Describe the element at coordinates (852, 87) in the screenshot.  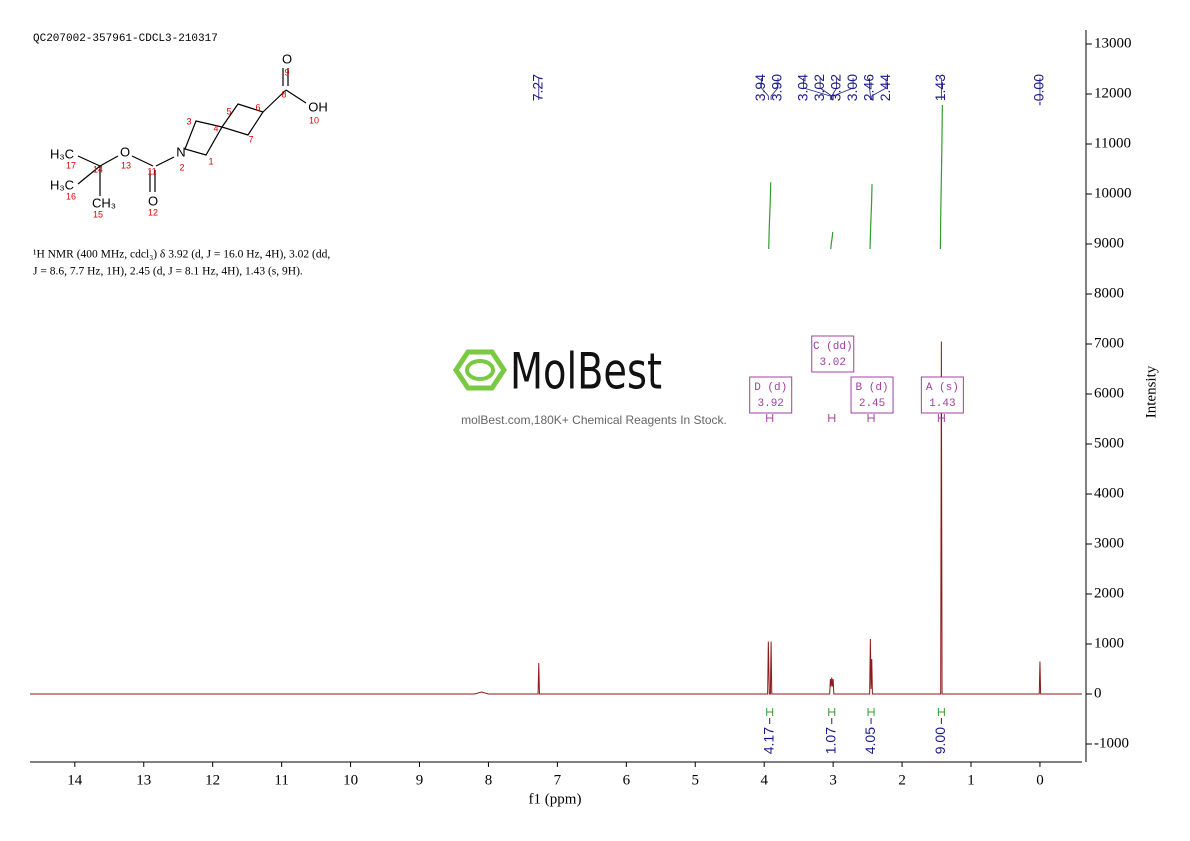
I see `peak-label: 3.00` at that location.